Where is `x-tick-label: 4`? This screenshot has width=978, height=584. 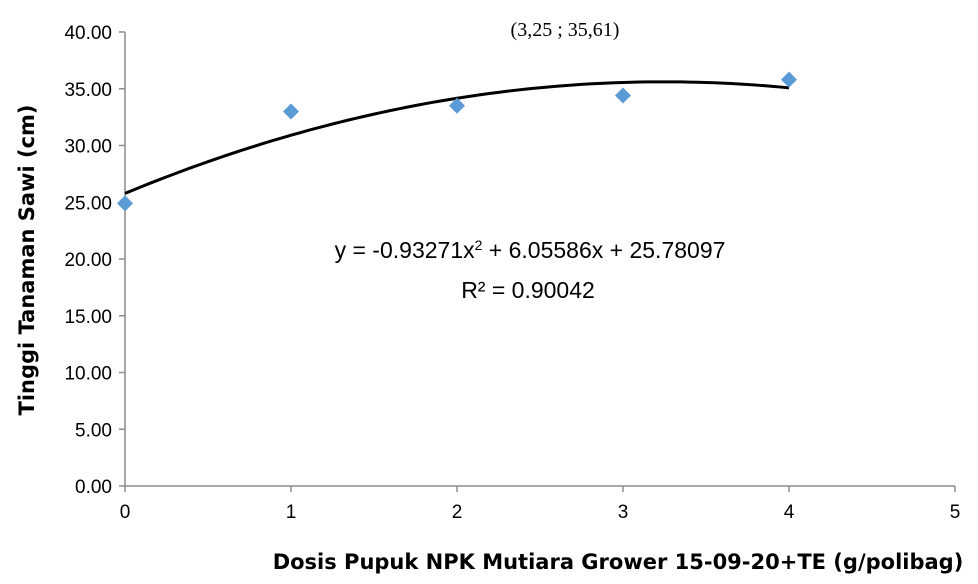
x-tick-label: 4 is located at coordinates (789, 512).